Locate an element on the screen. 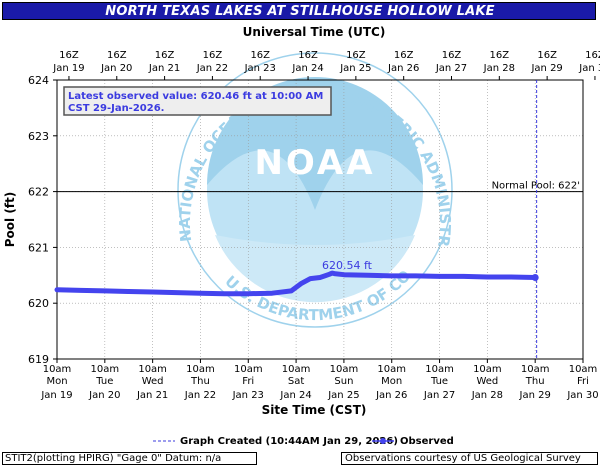  legend-observed-marker is located at coordinates (383, 441).